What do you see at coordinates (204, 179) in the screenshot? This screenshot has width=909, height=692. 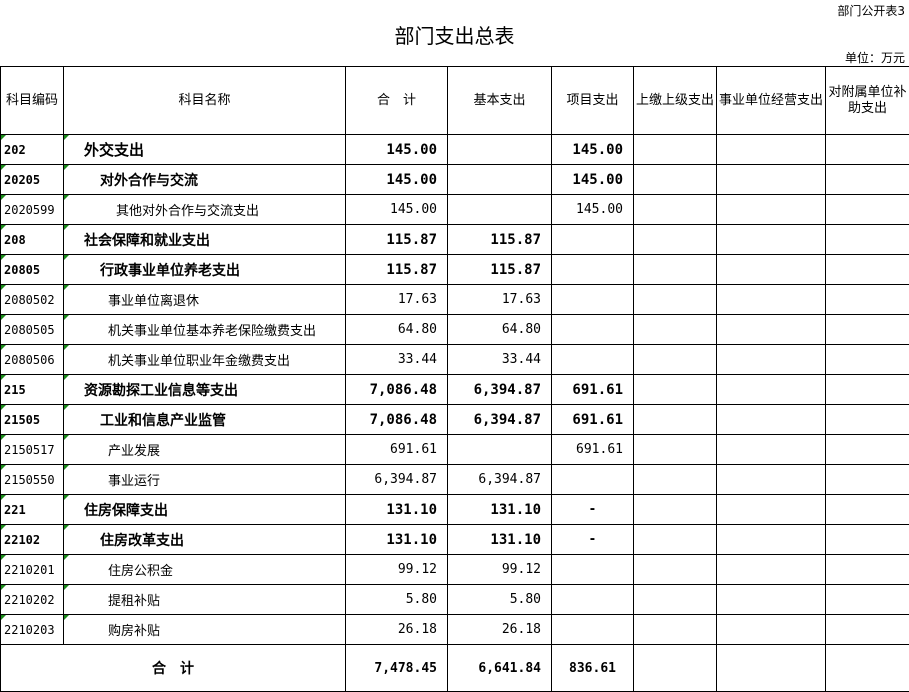 I see `subject-name: 对外合作与交流` at bounding box center [204, 179].